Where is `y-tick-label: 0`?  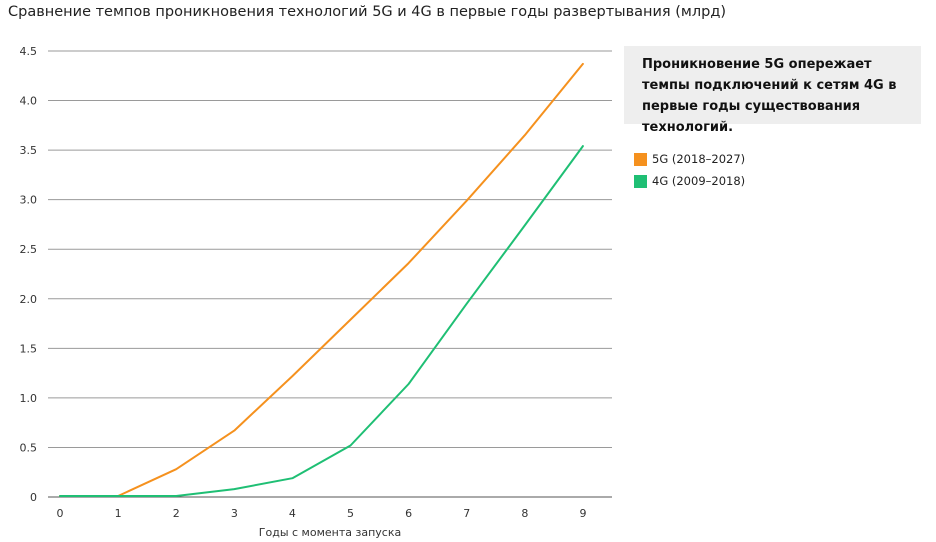
y-tick-label: 0 is located at coordinates (33, 497).